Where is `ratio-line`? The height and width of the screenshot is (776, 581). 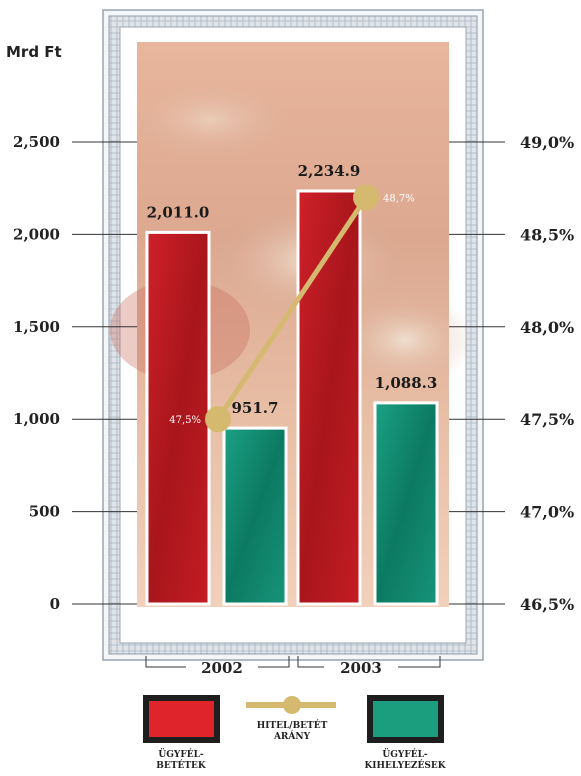
ratio-line is located at coordinates (292, 308).